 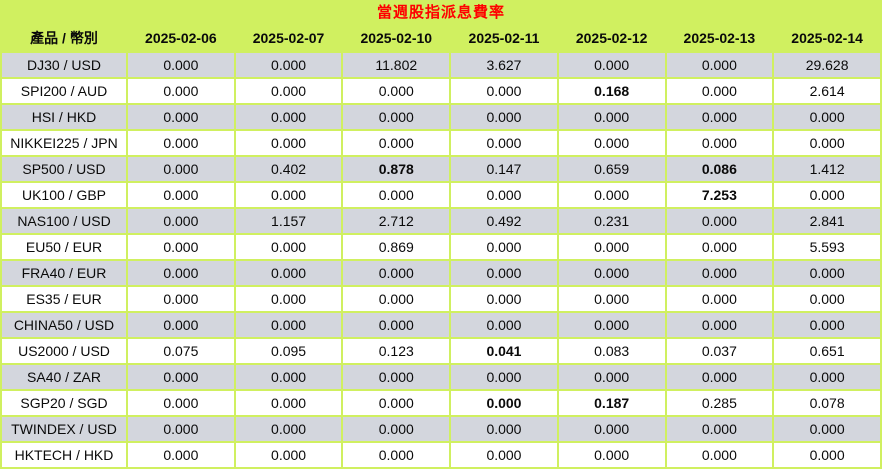 I want to click on product-cell: TWINDEX / USD, so click(x=64, y=429).